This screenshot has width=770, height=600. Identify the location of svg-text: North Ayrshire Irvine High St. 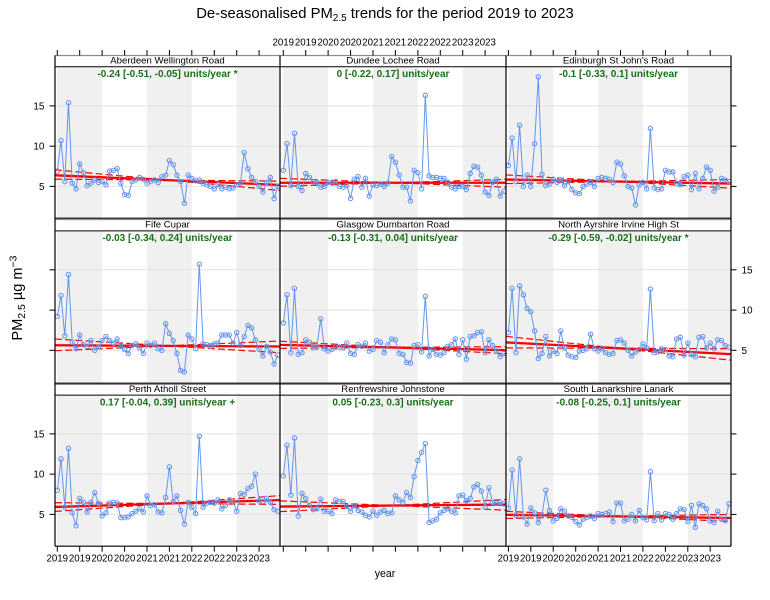
(618, 225).